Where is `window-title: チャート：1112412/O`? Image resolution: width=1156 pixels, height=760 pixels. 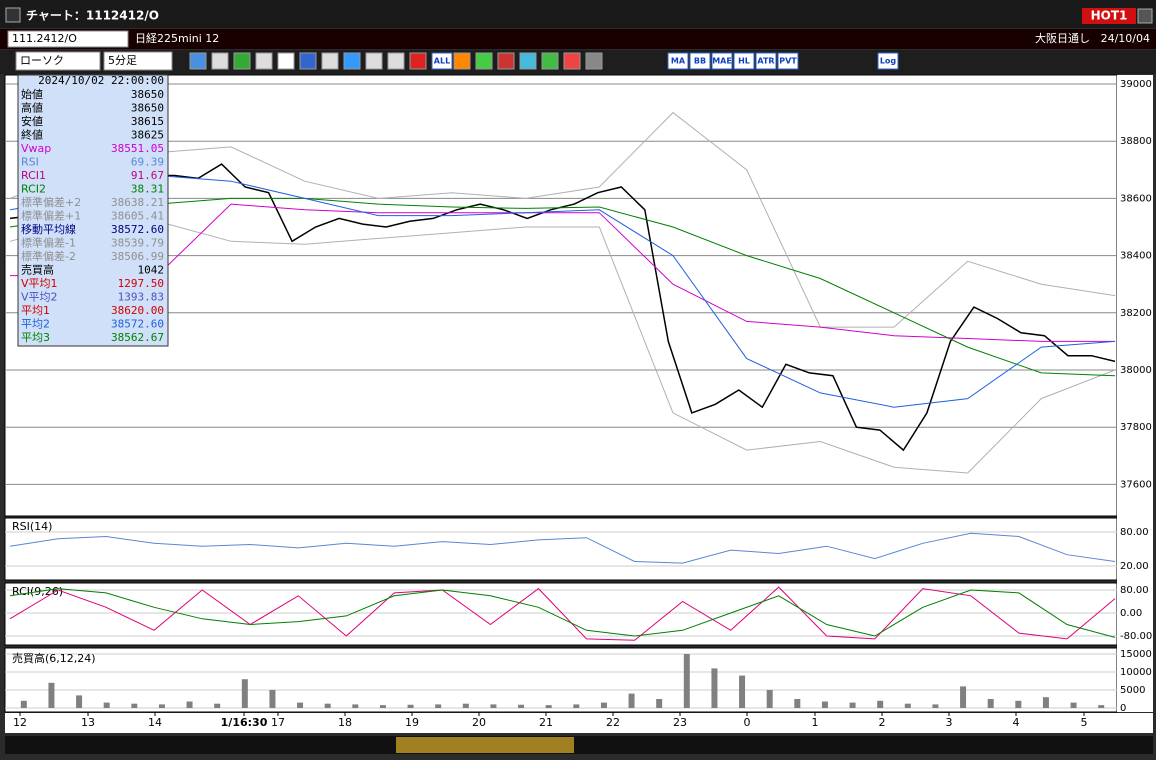
window-title: チャート：1112412/O is located at coordinates (92, 16).